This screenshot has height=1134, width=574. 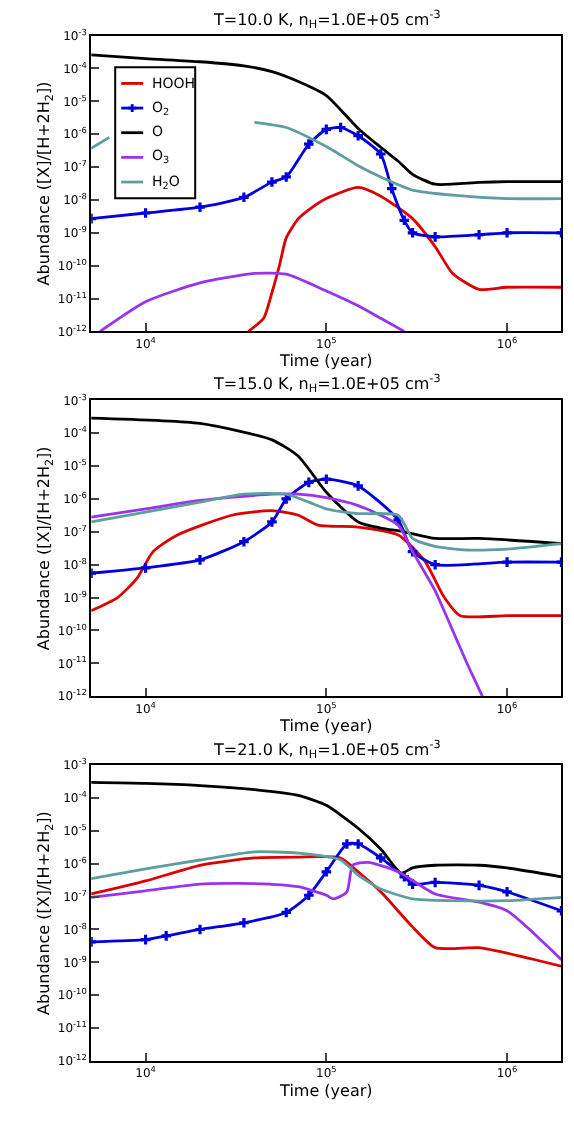 I want to click on chart-title: T=21.0 K, n$_{H}$=1.0E+05 cm$^{-3}$, so click(x=327, y=750).